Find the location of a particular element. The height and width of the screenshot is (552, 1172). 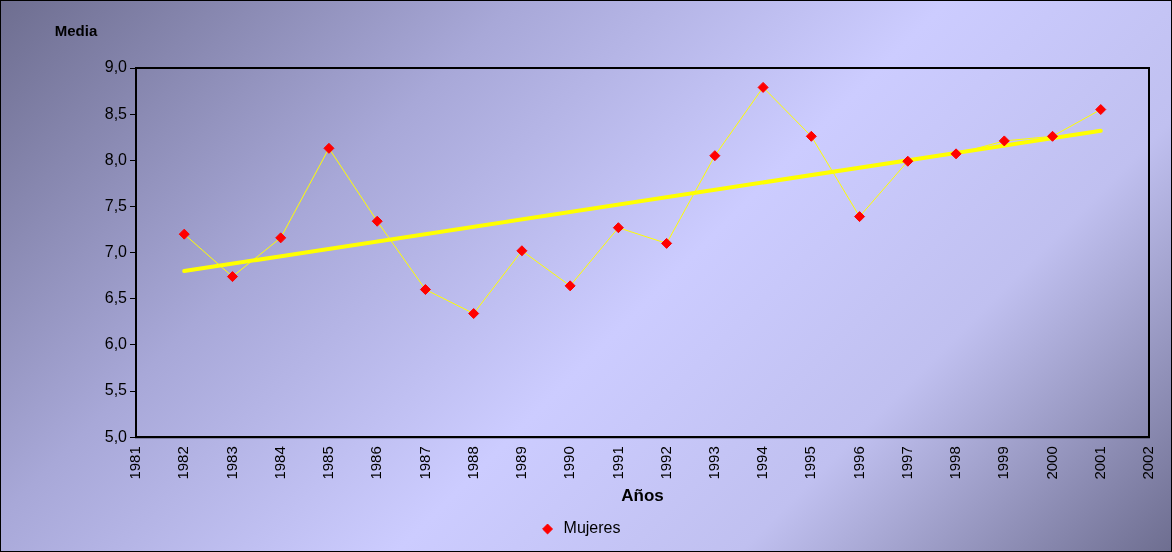

x-tick-label: 1986 is located at coordinates (376, 463).